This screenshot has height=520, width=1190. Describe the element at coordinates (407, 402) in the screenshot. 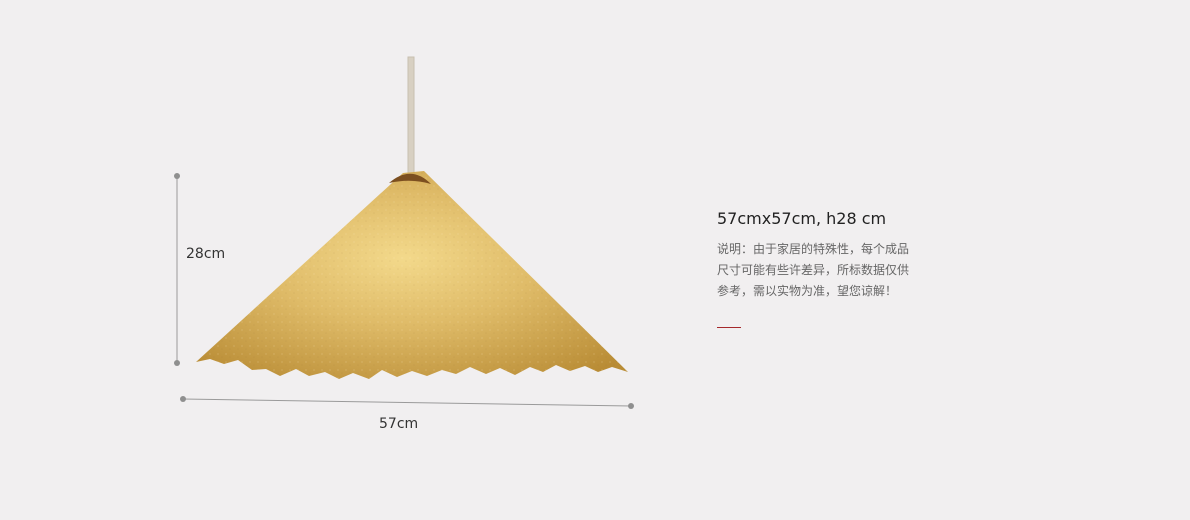

I see `width-dimension-line` at that location.